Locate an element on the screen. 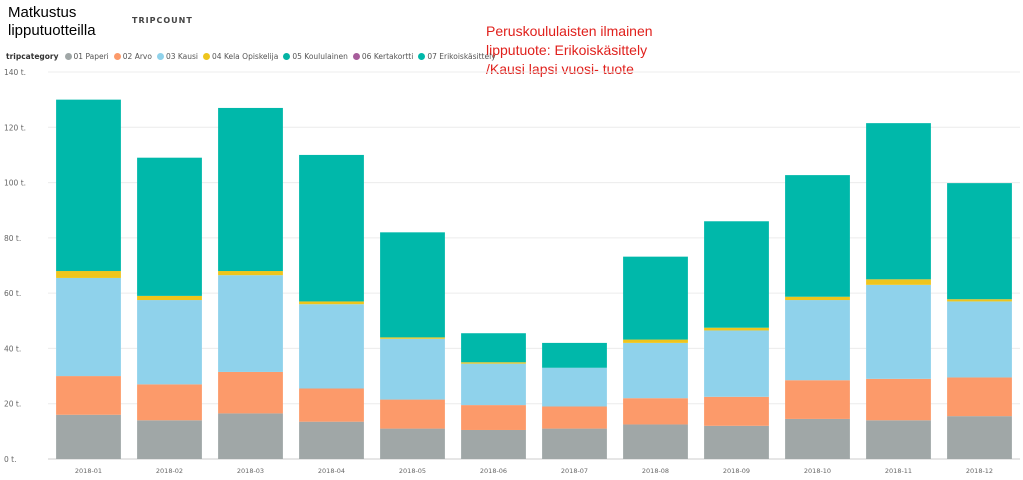 This screenshot has height=480, width=1023. legend-item-paperi: 01 Paperi is located at coordinates (86, 56).